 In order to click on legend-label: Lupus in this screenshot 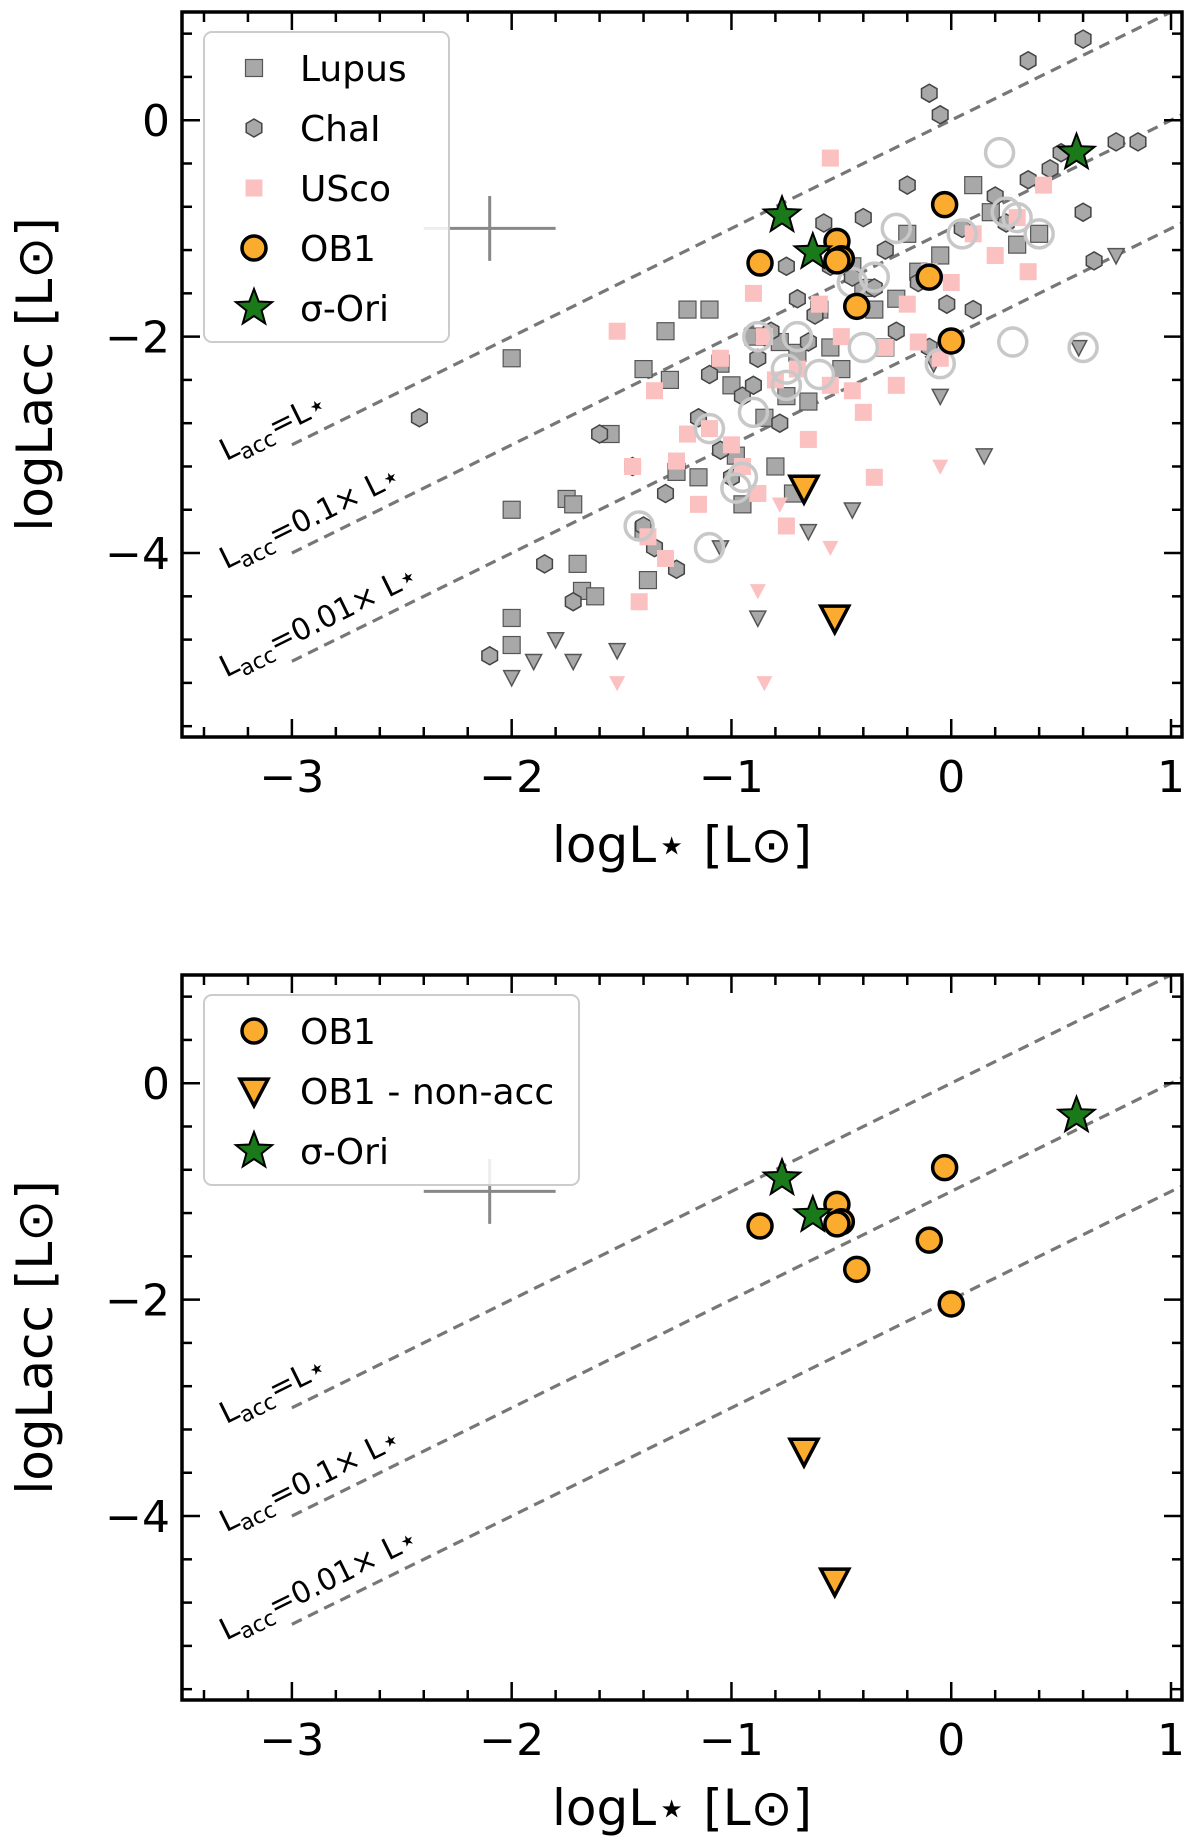, I will do `click(353, 69)`.